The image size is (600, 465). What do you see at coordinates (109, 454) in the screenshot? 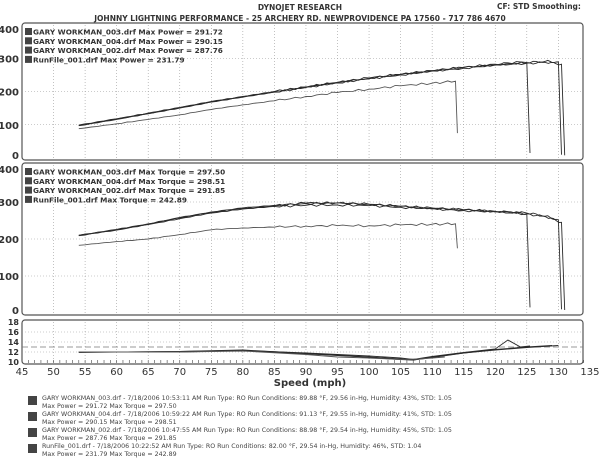
I see `run-note-max: Max Power = 231.79 Max Torque = 242.89` at bounding box center [109, 454].